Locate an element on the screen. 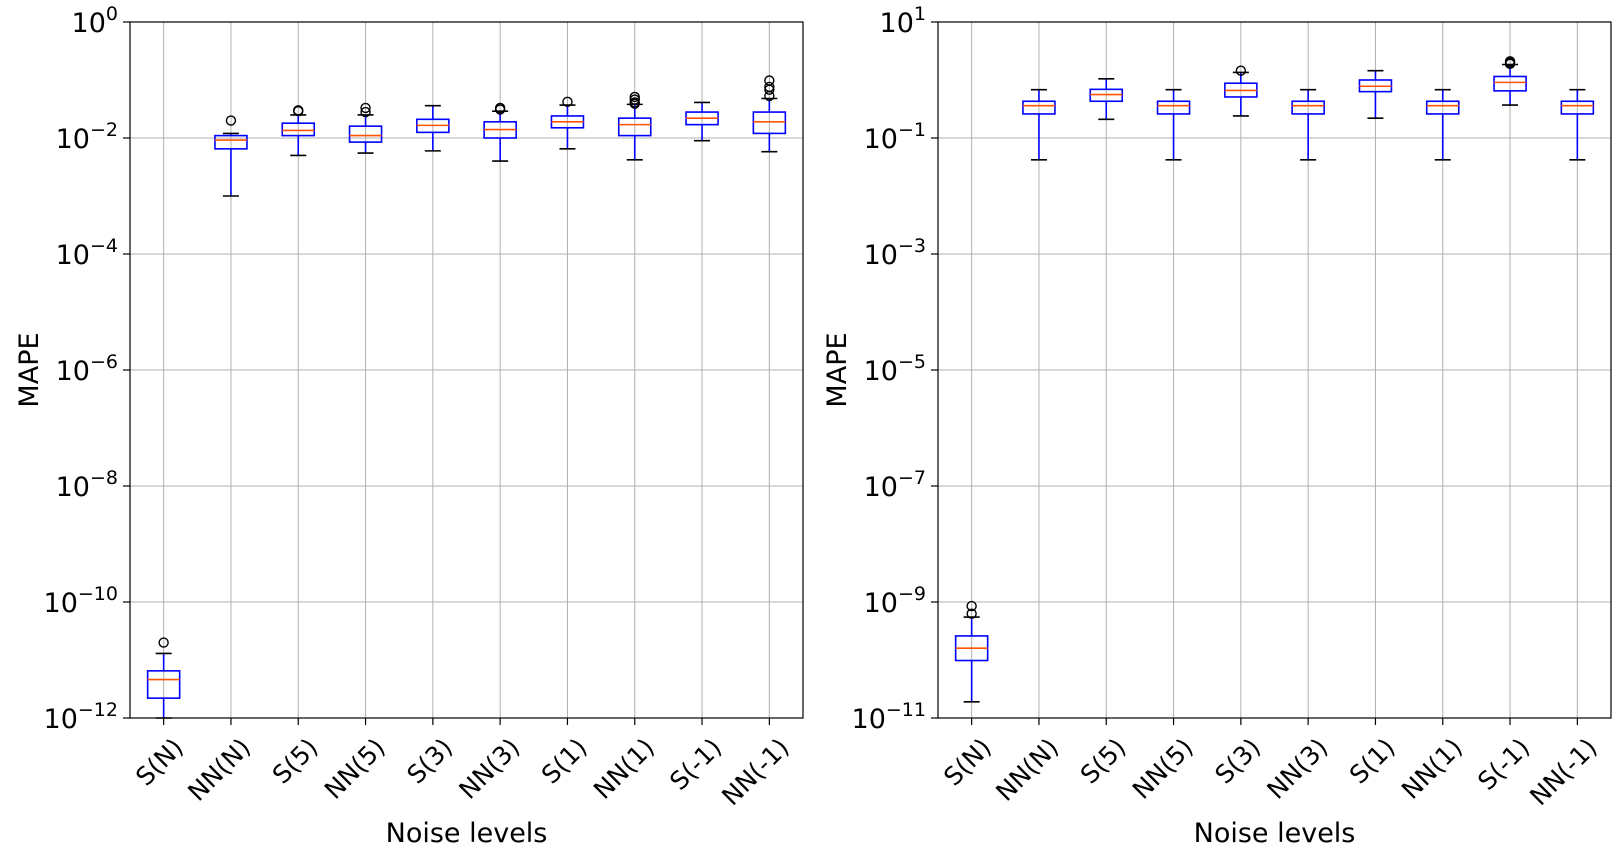  y-tick-label: 10⁻⁶ is located at coordinates (87, 369).